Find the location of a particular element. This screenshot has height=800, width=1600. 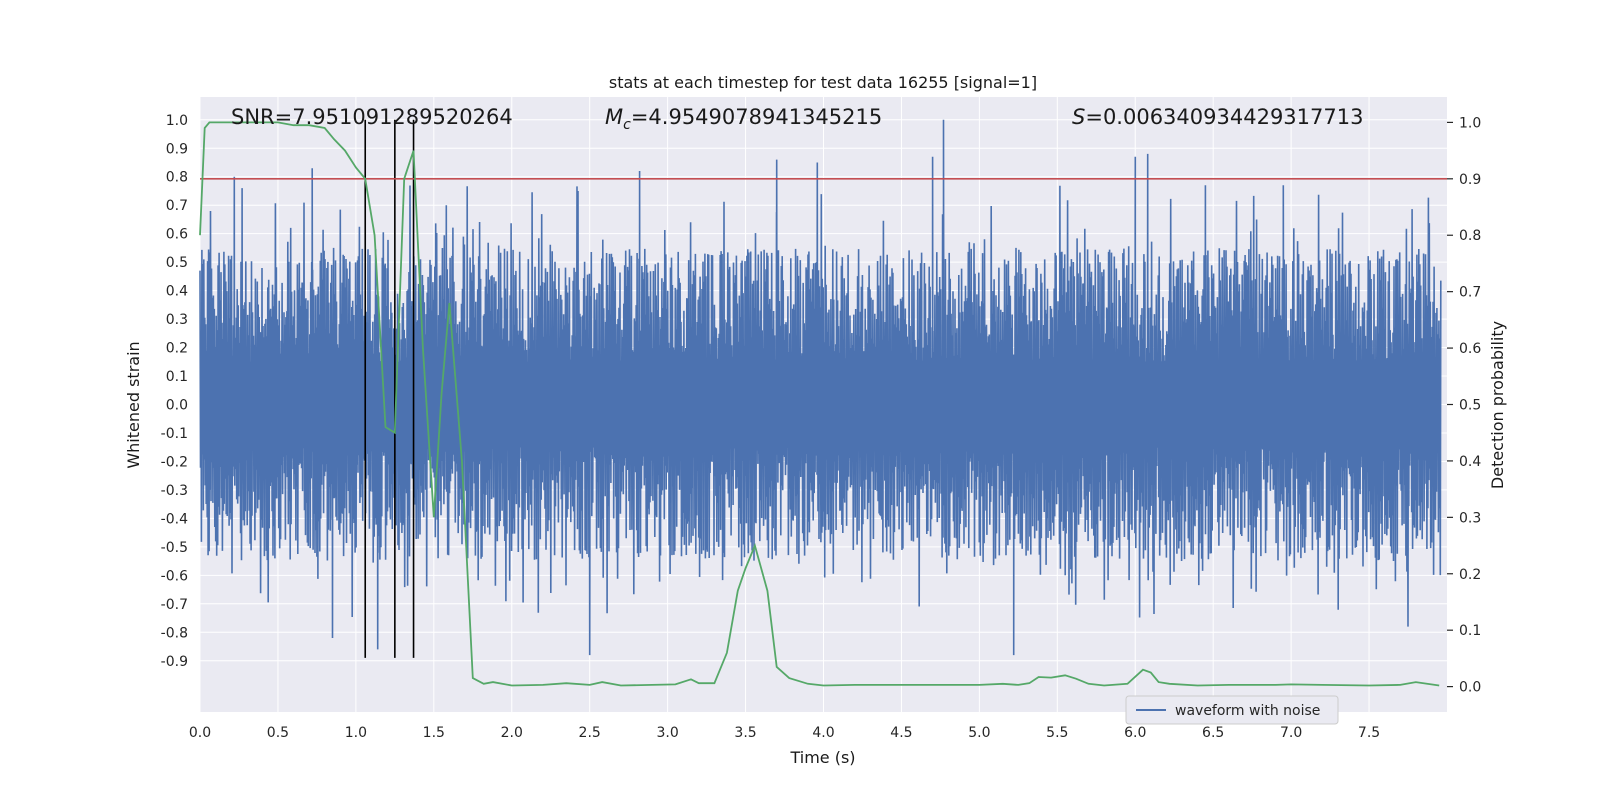

x-tick-label: 0.5 is located at coordinates (278, 733).